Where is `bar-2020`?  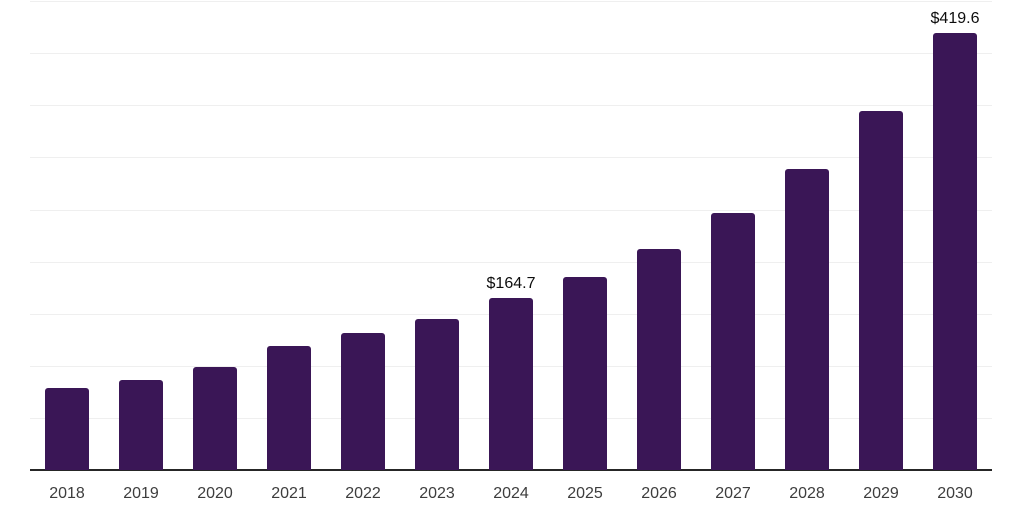
bar-2020 is located at coordinates (215, 418).